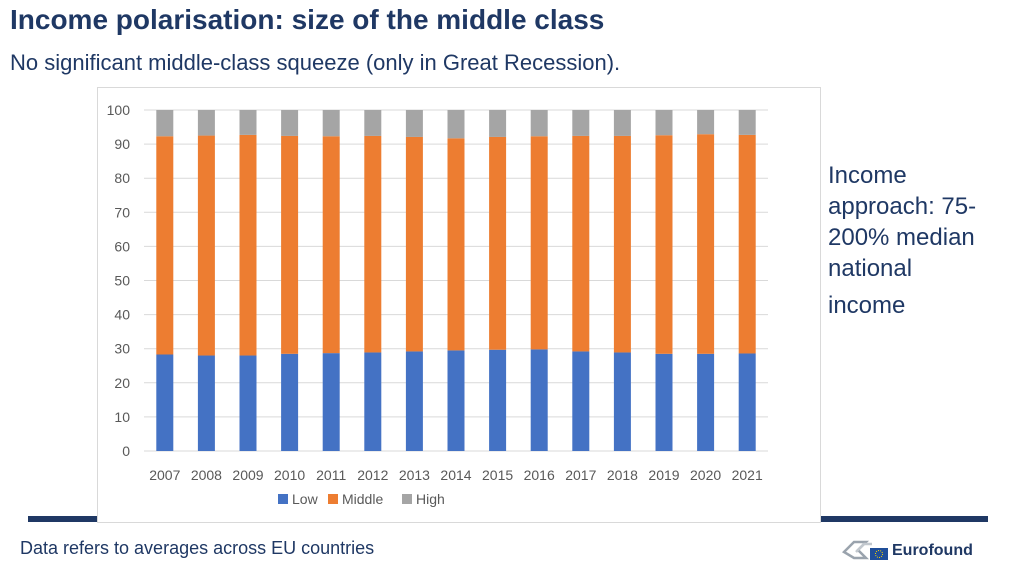 The height and width of the screenshot is (576, 1024). What do you see at coordinates (122, 349) in the screenshot?
I see `y-tick-label: 30` at bounding box center [122, 349].